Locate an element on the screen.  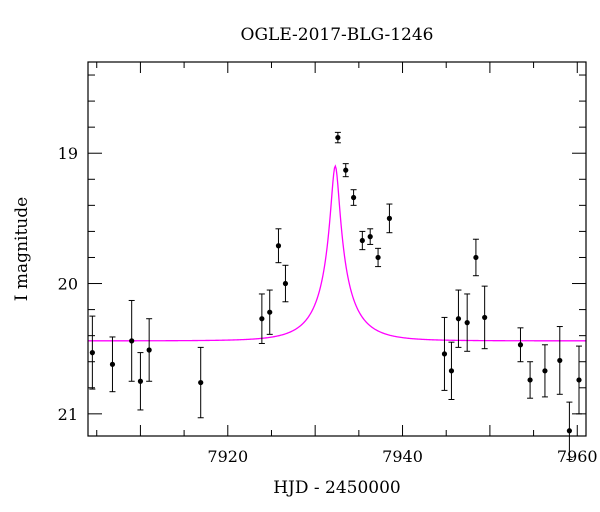
x-tick-label: 7960 is located at coordinates (577, 456).